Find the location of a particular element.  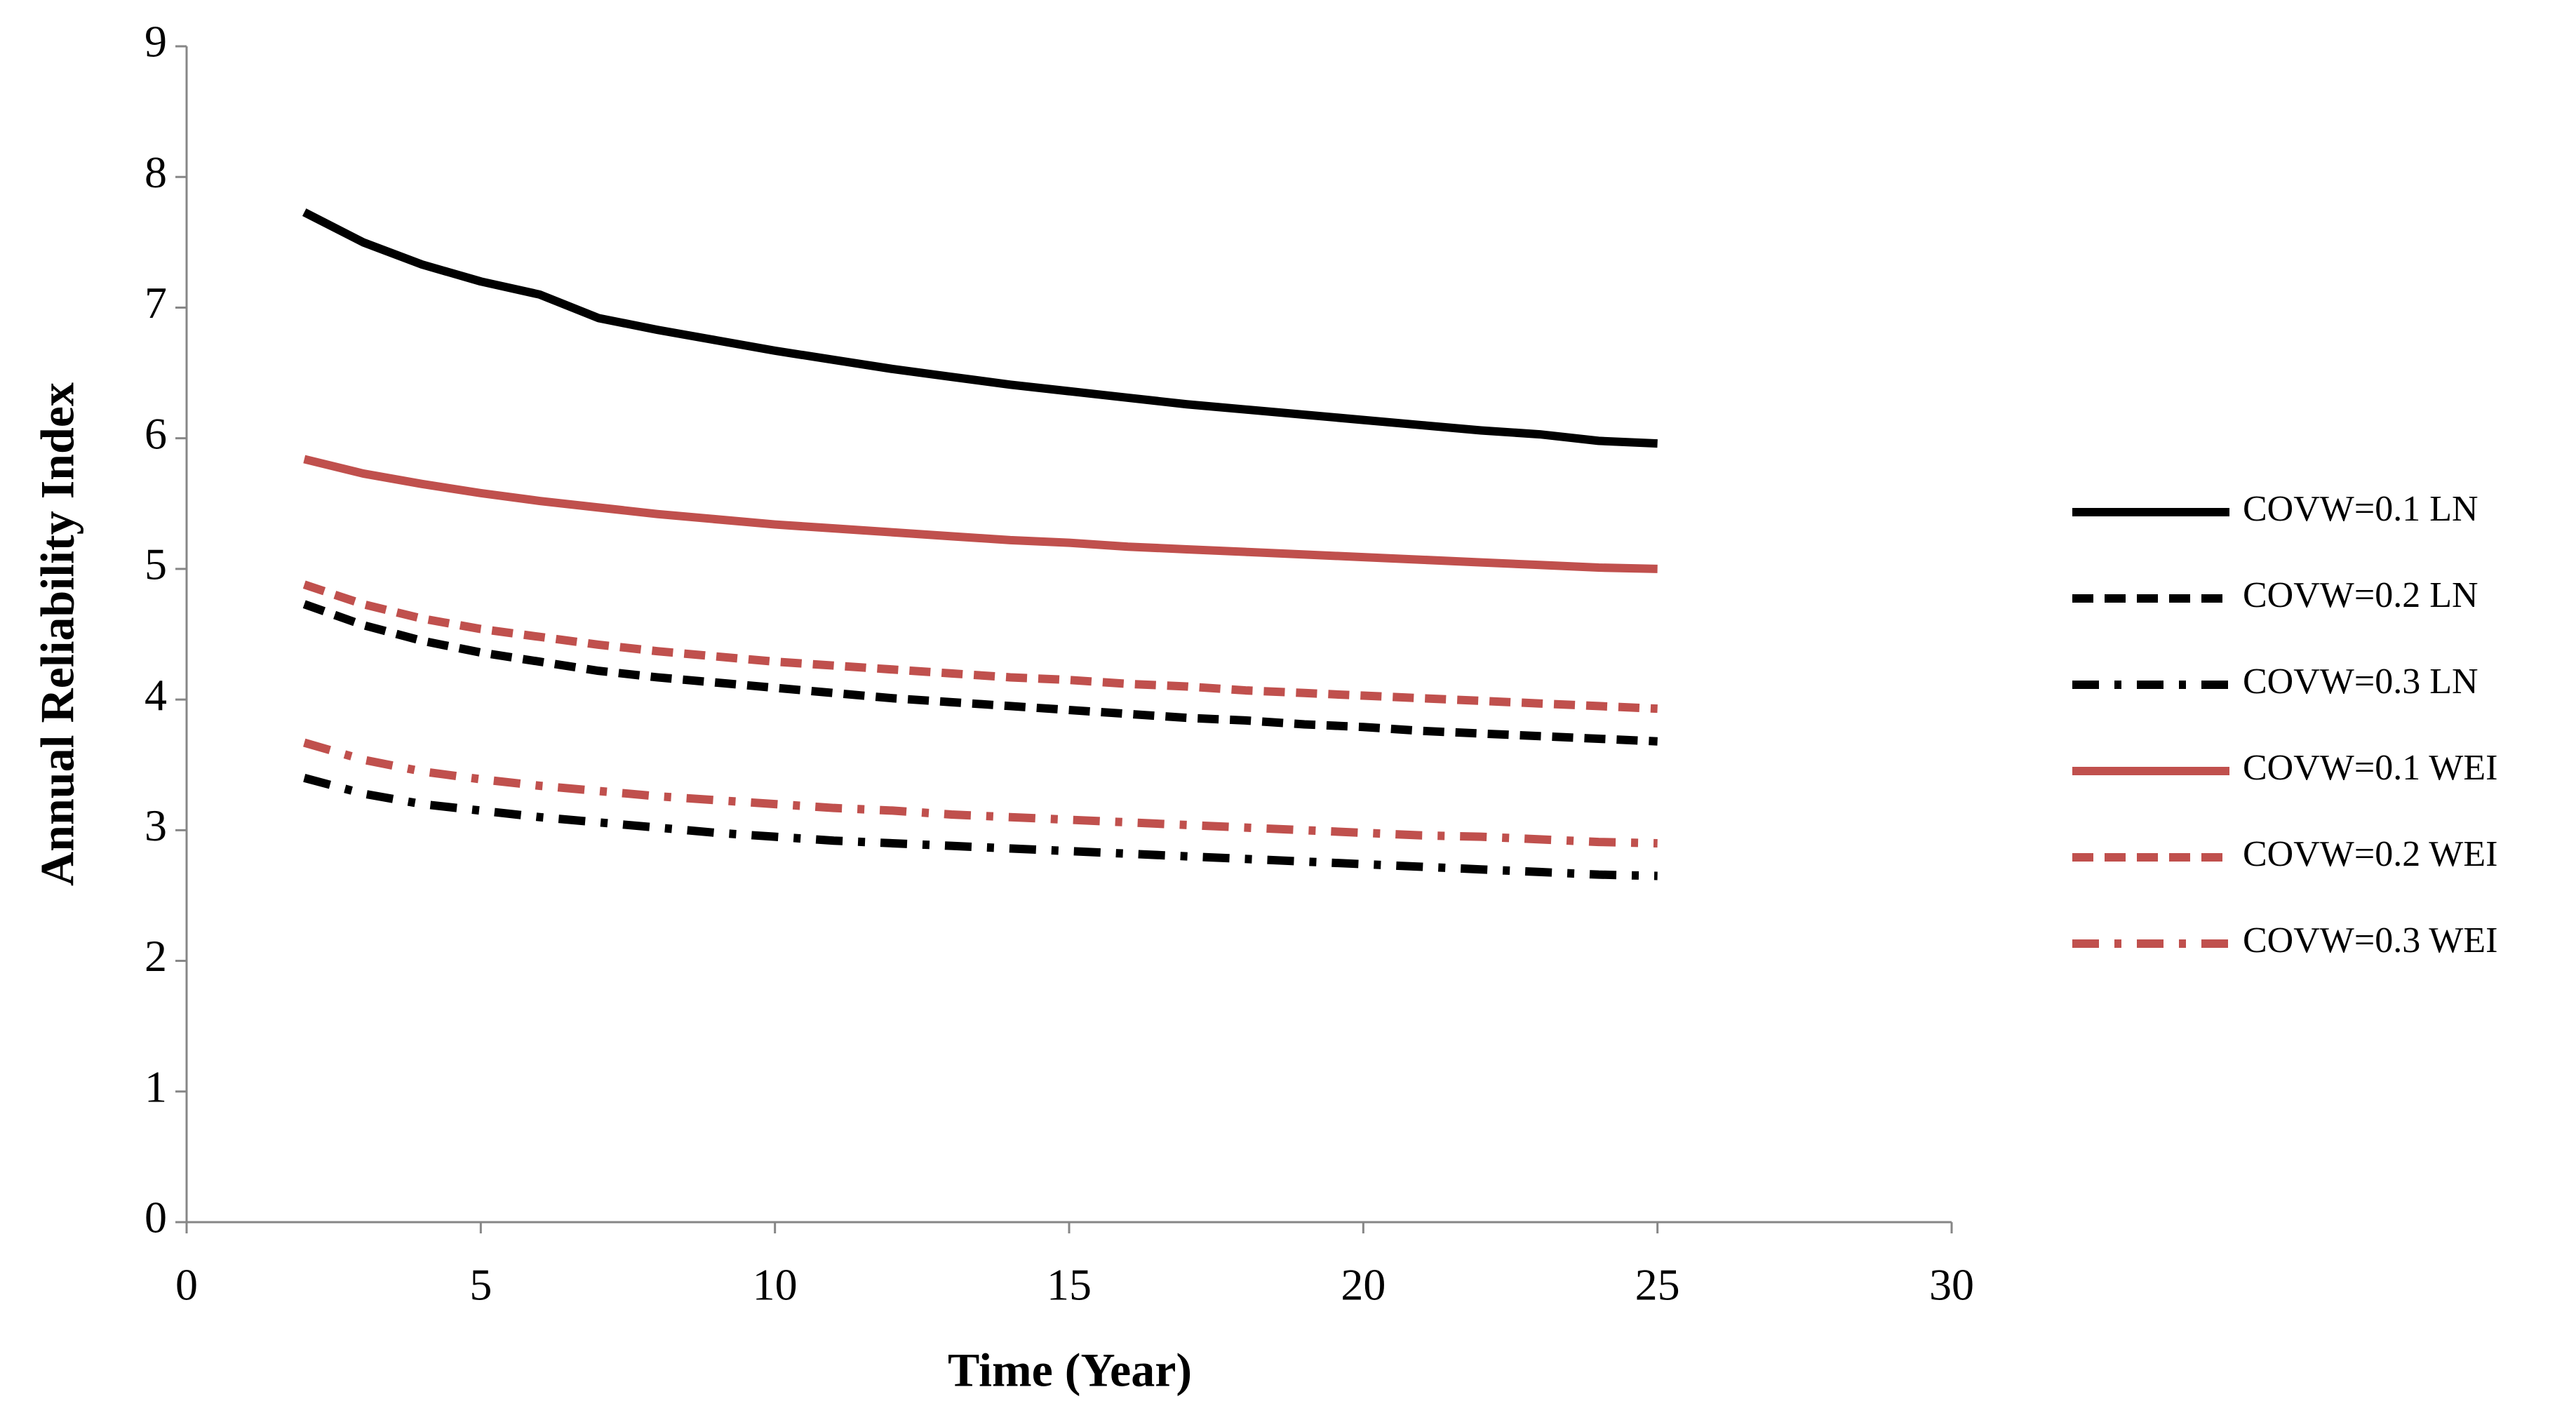

legend-label: COVW=0.3 WEI is located at coordinates (2370, 940).